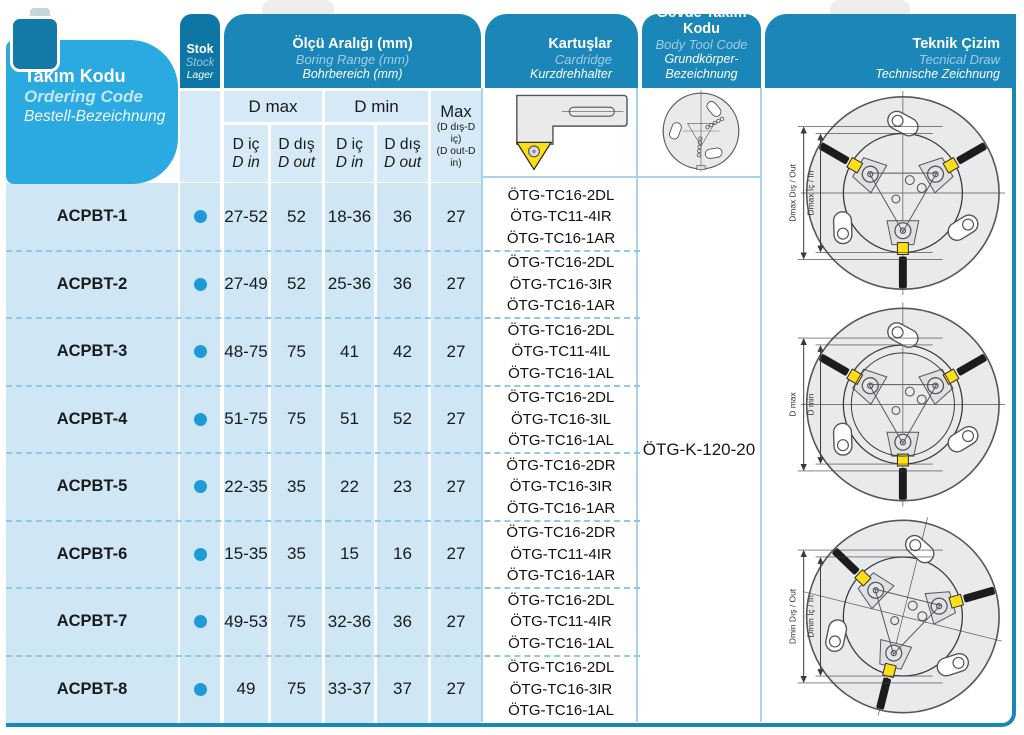 Image resolution: width=1024 pixels, height=735 pixels. I want to click on dim-label-outer: Dmin Dış / Out, so click(793, 616).